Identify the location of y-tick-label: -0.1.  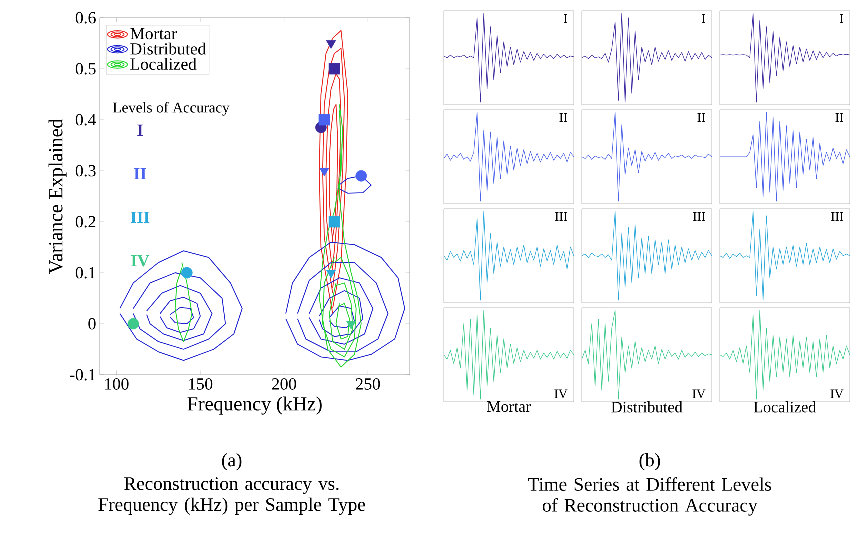
(83, 375).